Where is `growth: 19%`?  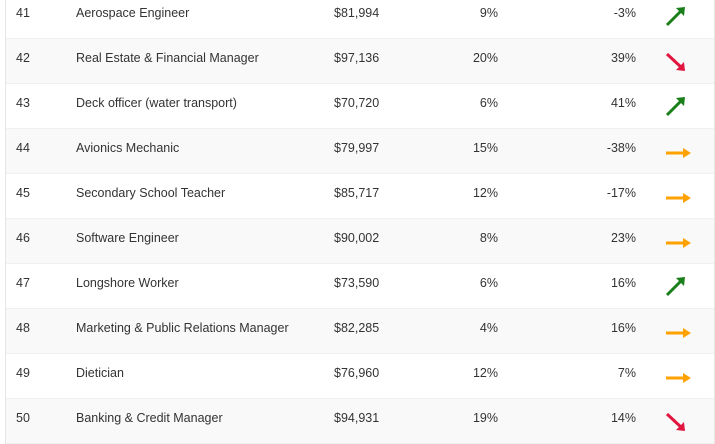
growth: 19% is located at coordinates (485, 418).